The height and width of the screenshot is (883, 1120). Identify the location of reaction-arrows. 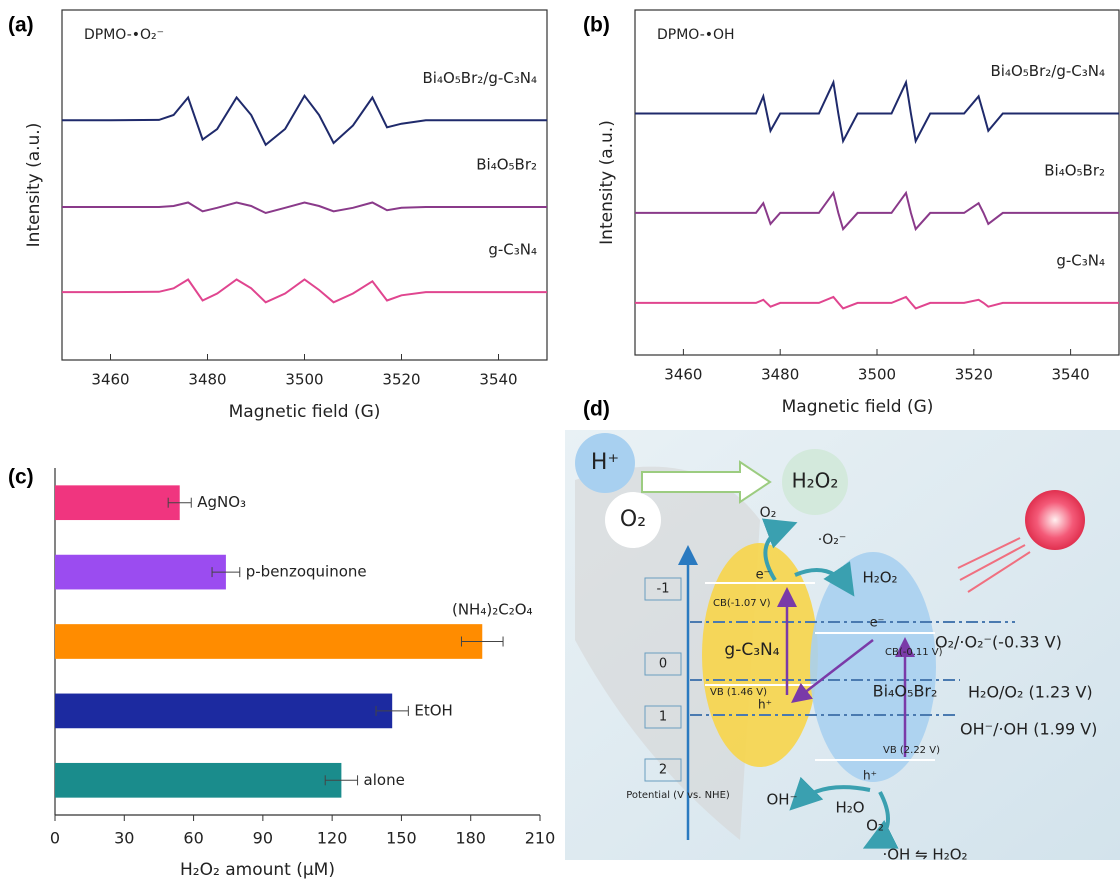
(830, 683).